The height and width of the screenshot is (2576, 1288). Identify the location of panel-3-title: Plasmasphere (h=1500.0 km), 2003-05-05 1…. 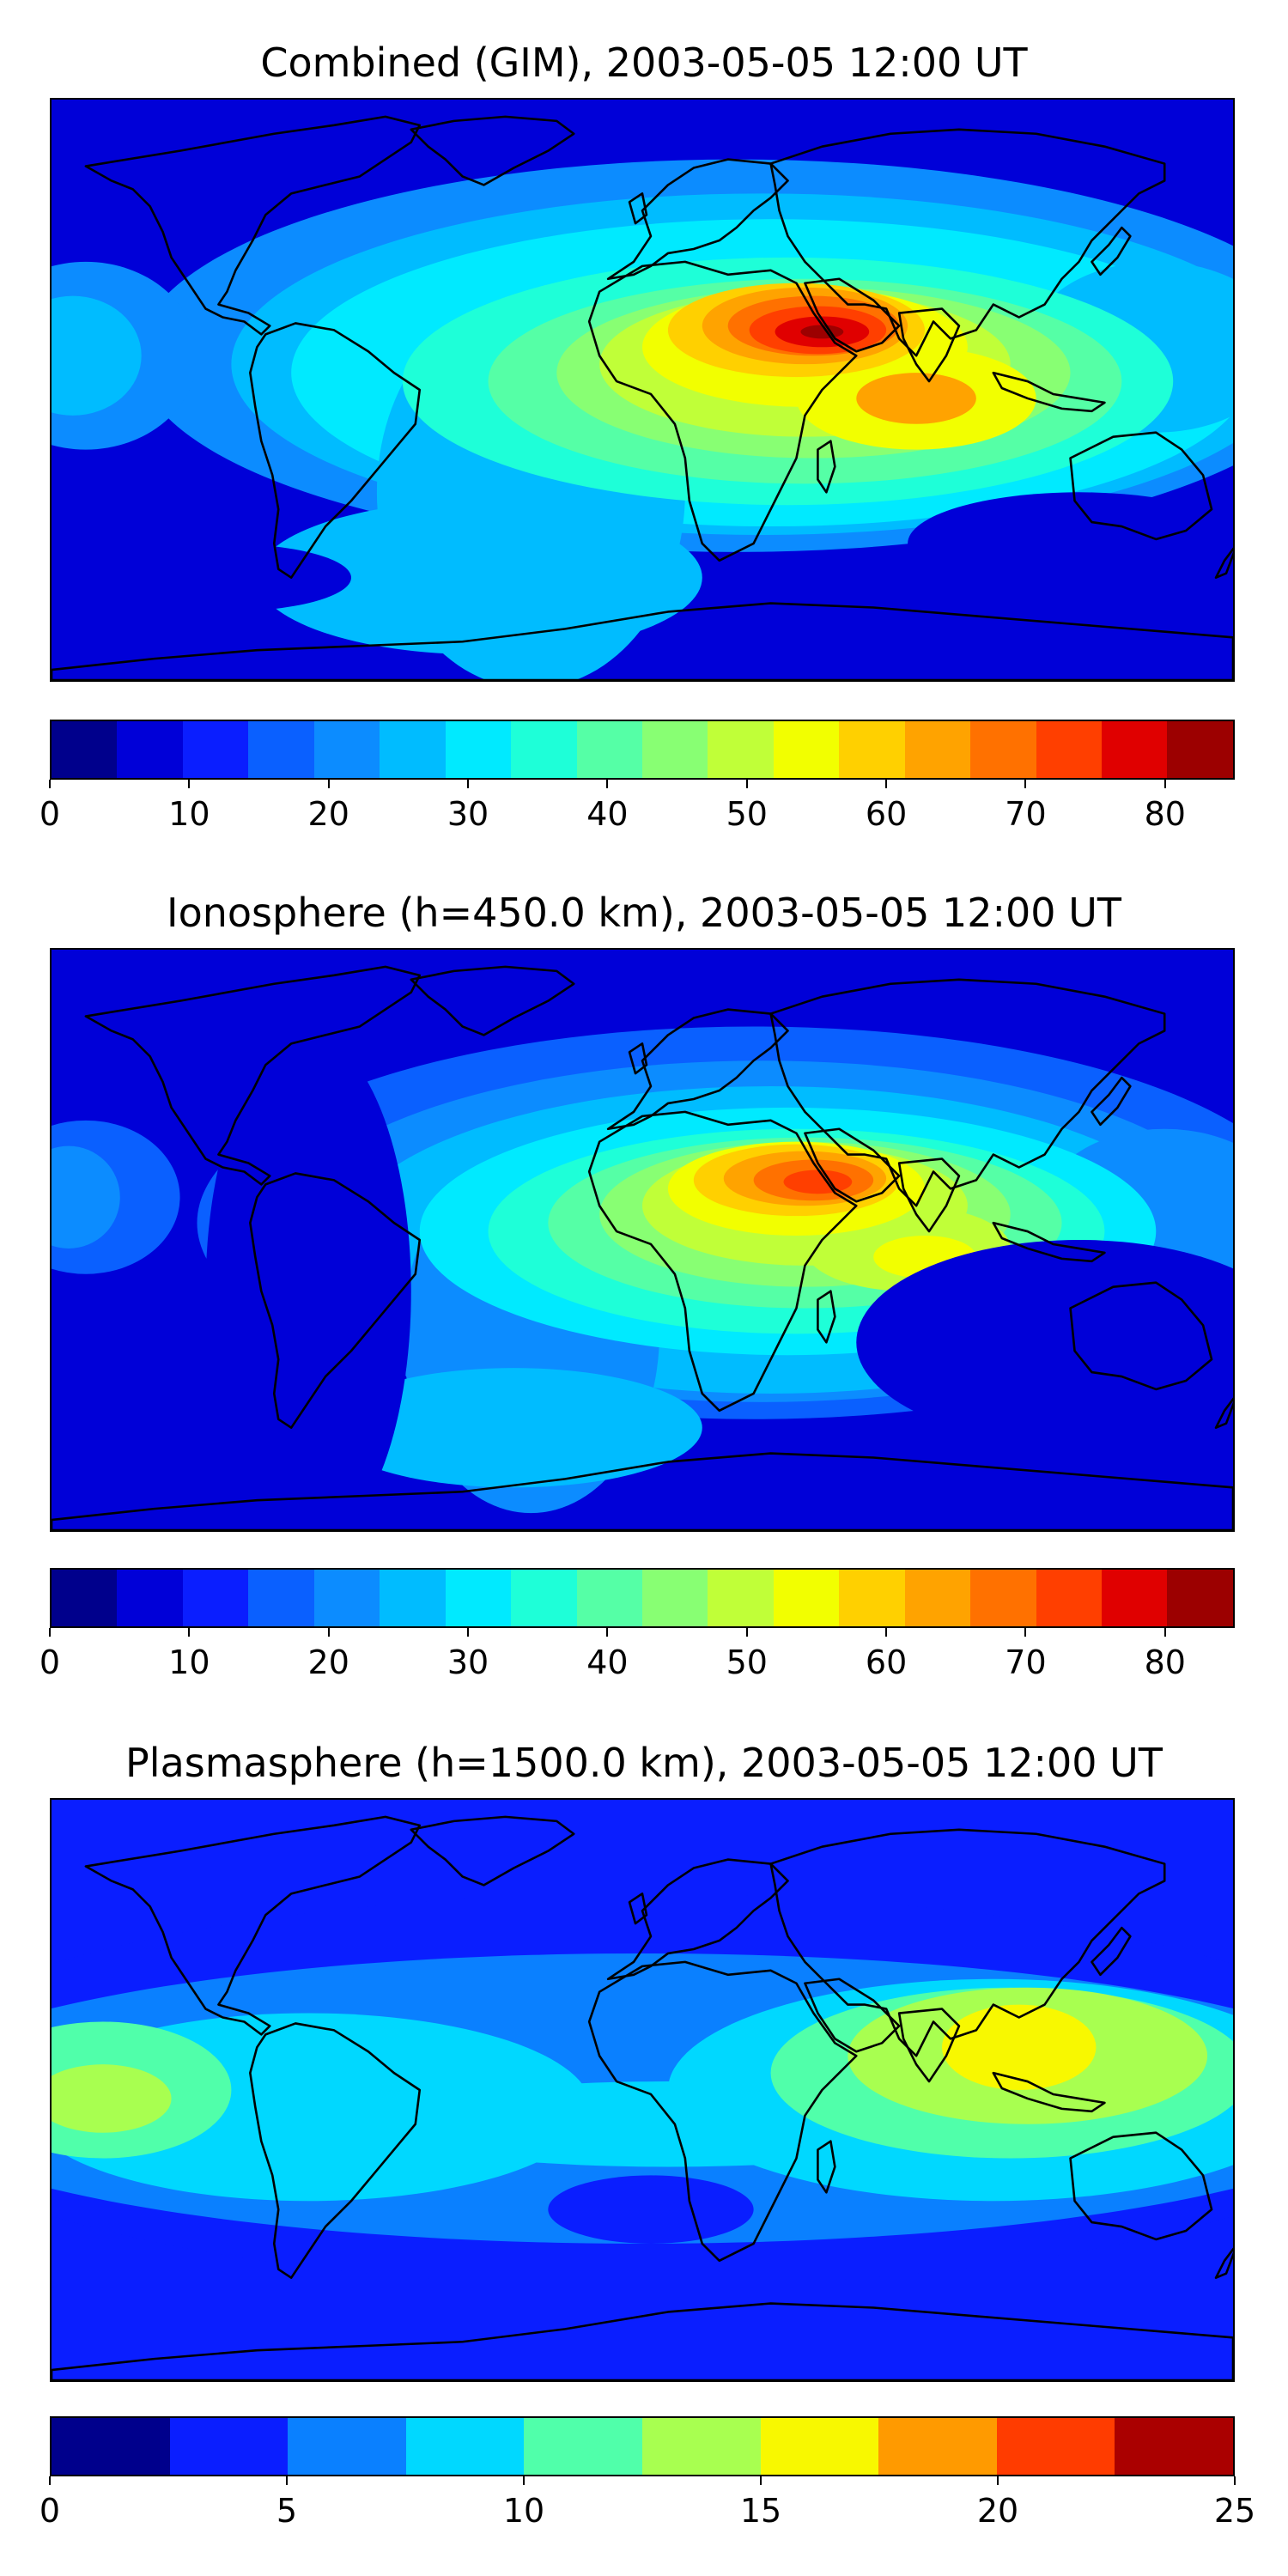
(644, 1763).